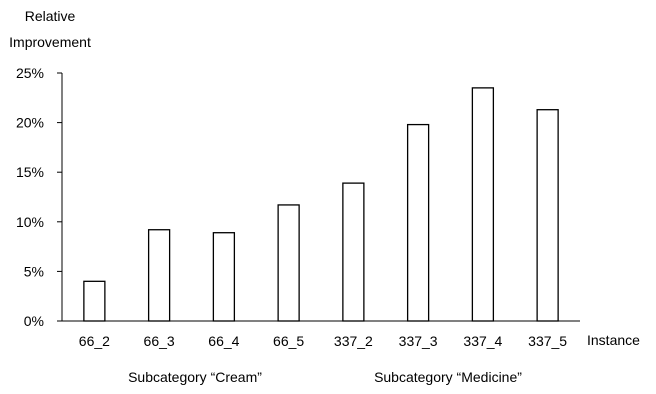 This screenshot has width=656, height=394. What do you see at coordinates (34, 271) in the screenshot?
I see `y-tick-label: 5%` at bounding box center [34, 271].